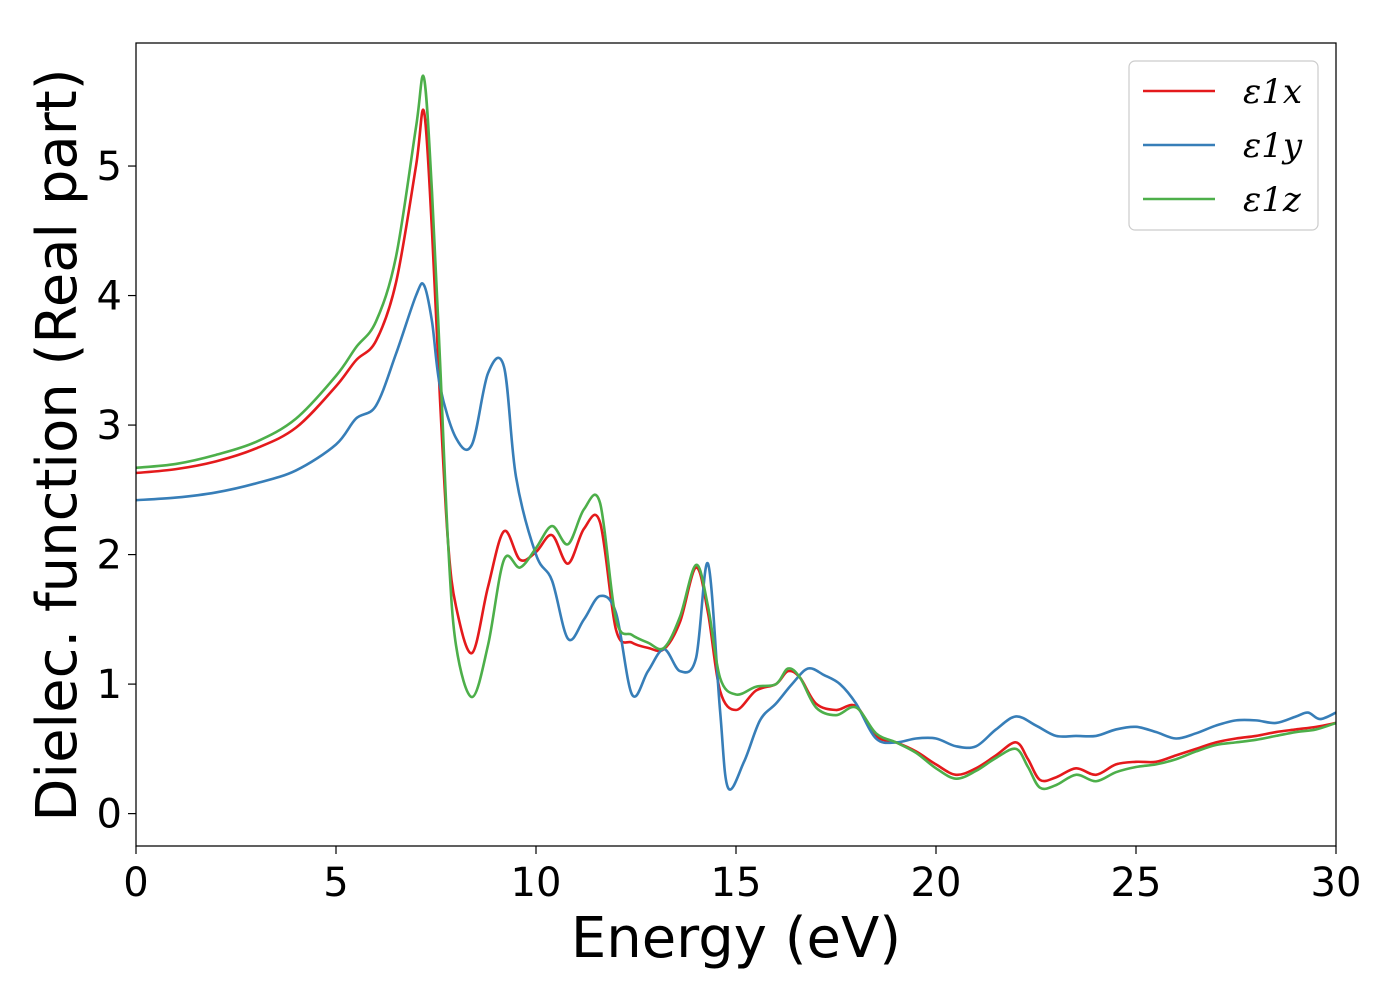 This screenshot has height=1000, width=1400. I want to click on legend-box, so click(1223, 145).